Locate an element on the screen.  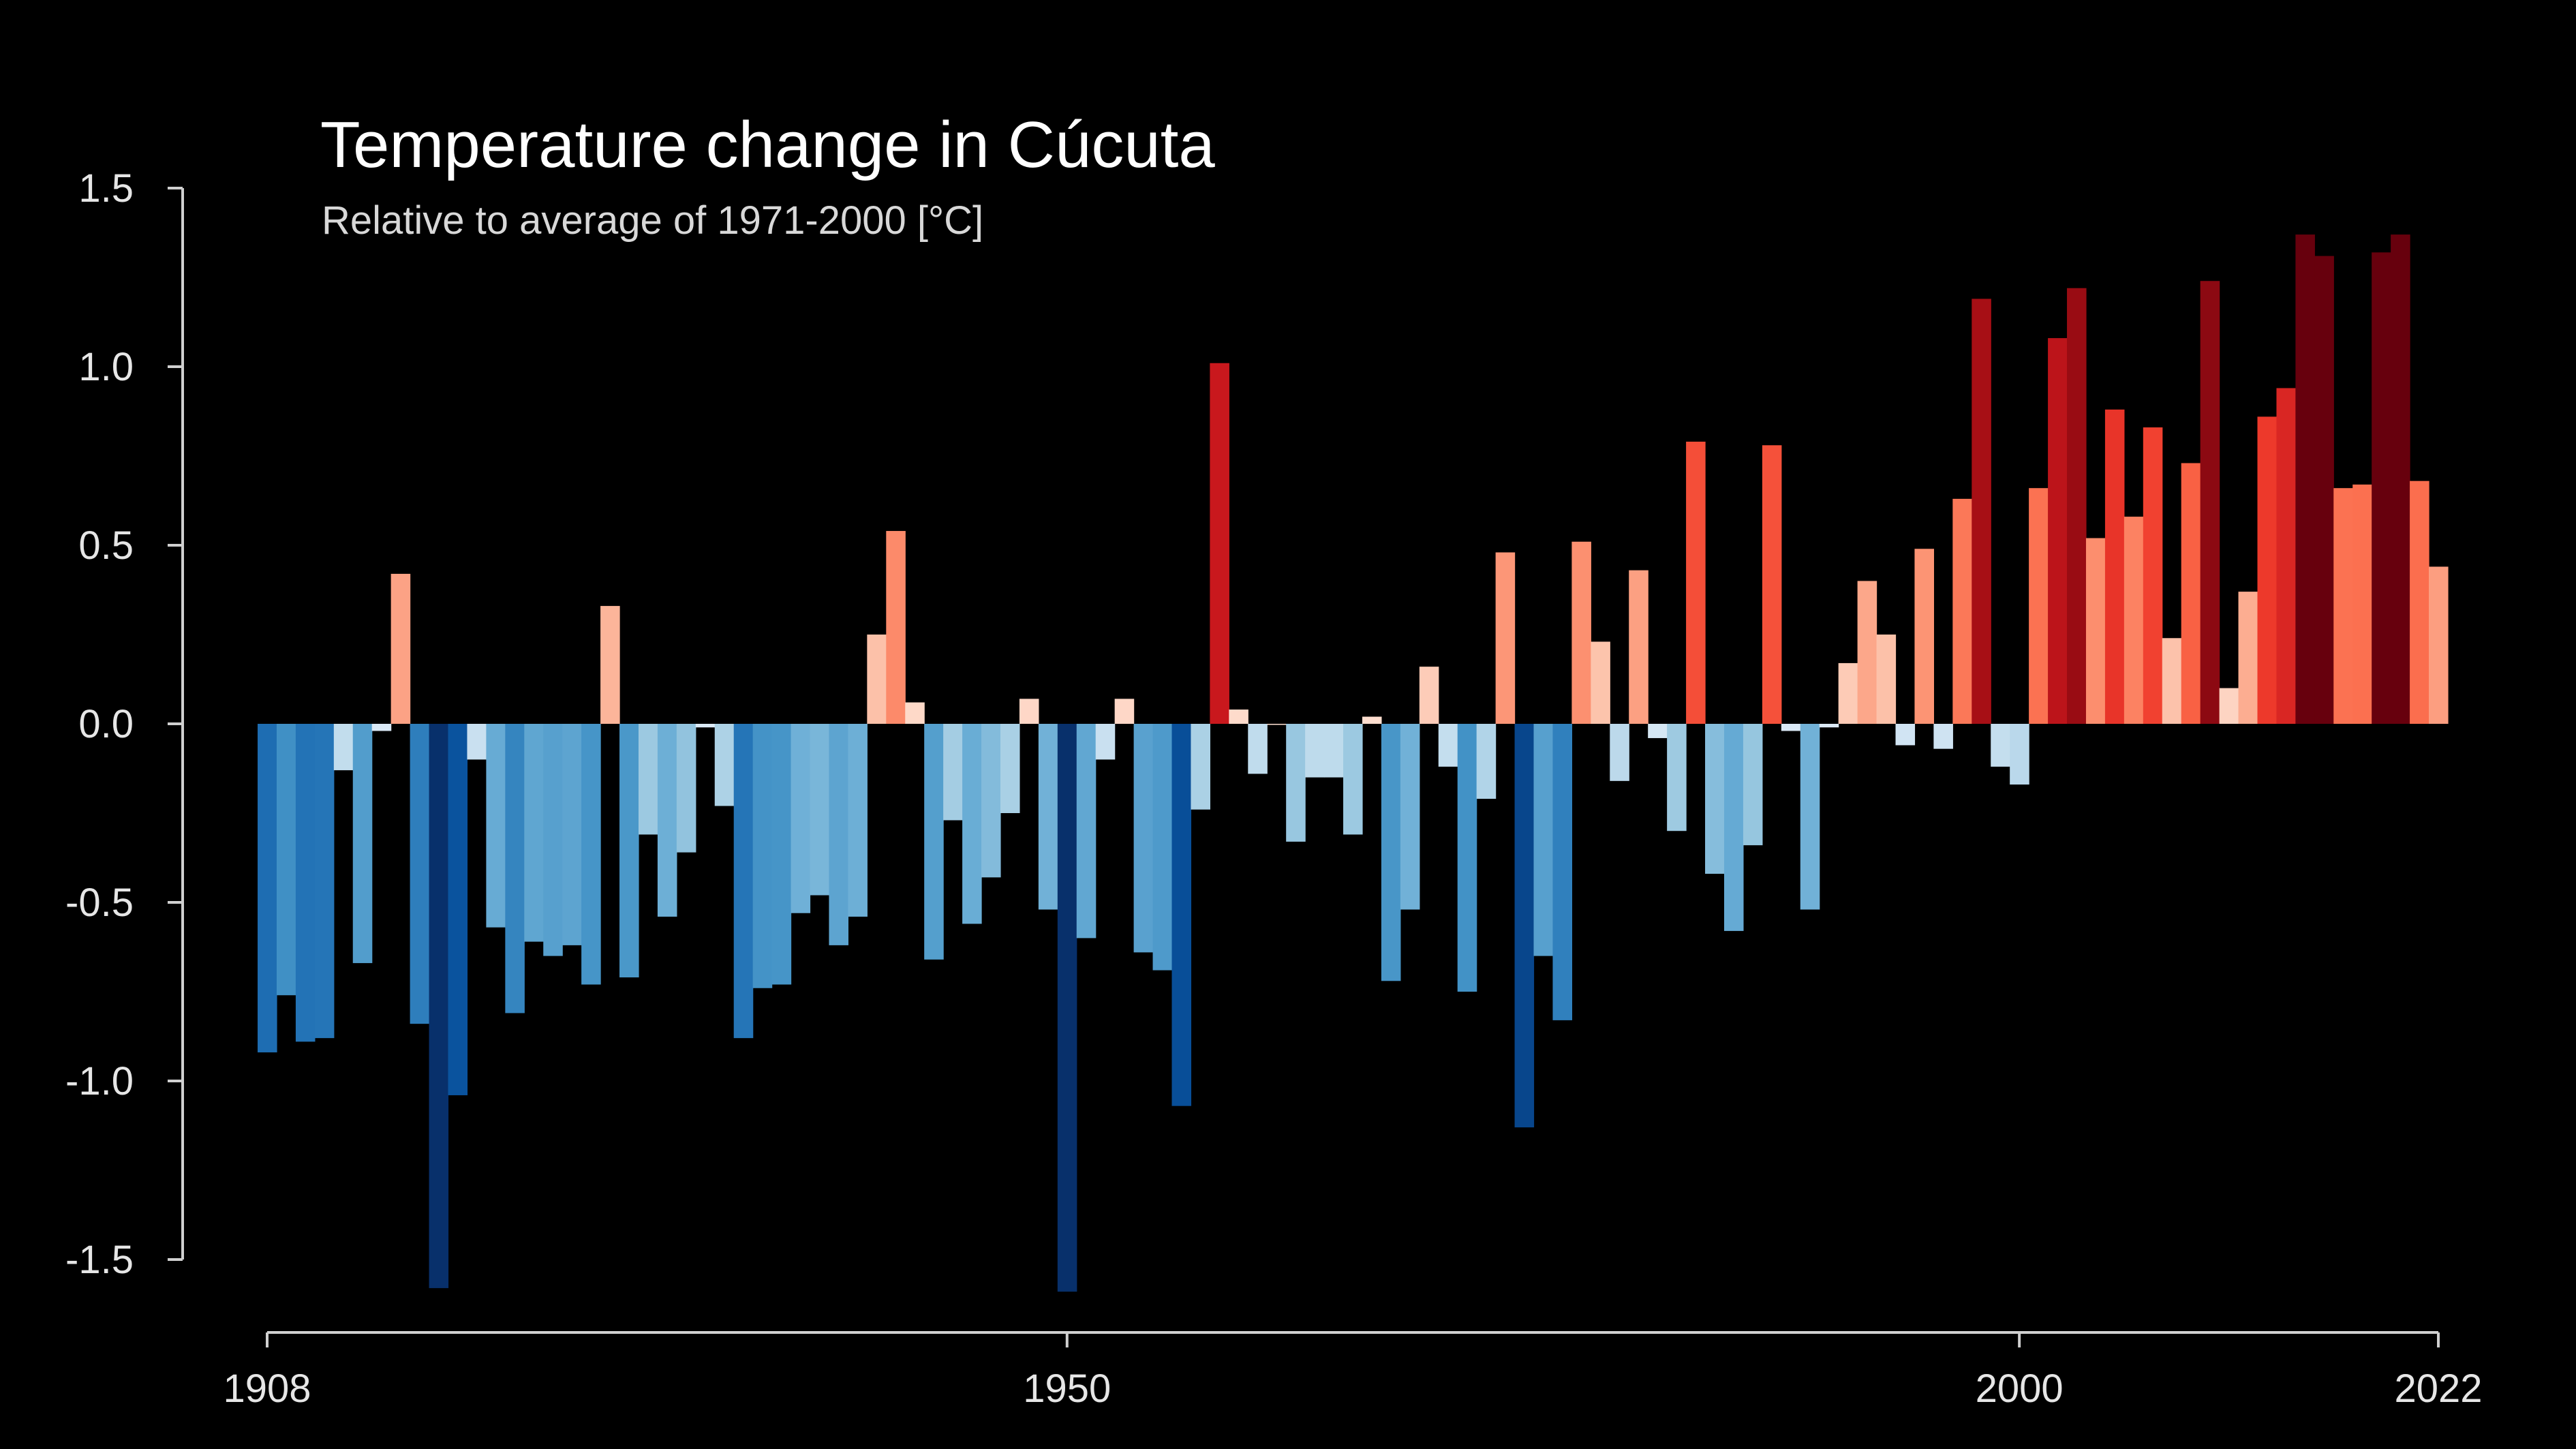
bar-1960 is located at coordinates (1258, 749).